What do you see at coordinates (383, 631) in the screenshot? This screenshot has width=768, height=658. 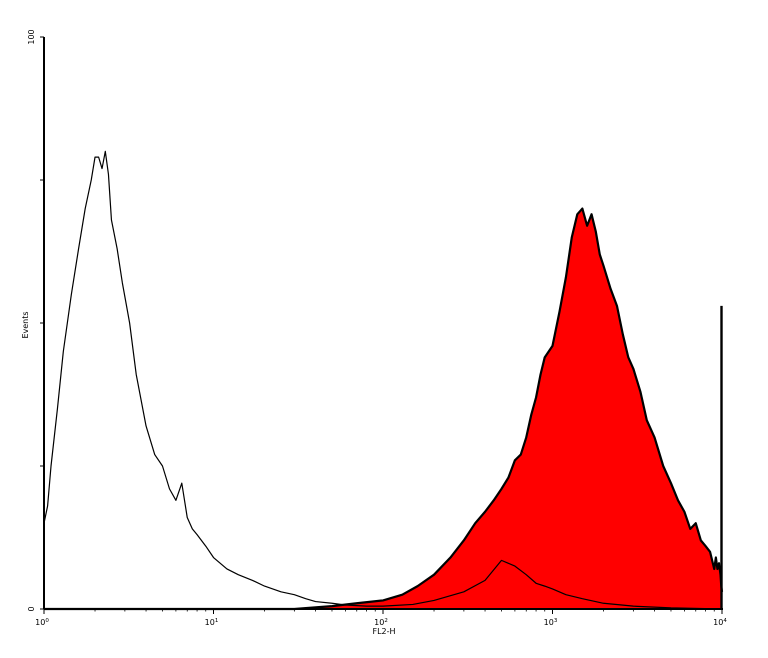 I see `x-axis-label: FL2-H` at bounding box center [383, 631].